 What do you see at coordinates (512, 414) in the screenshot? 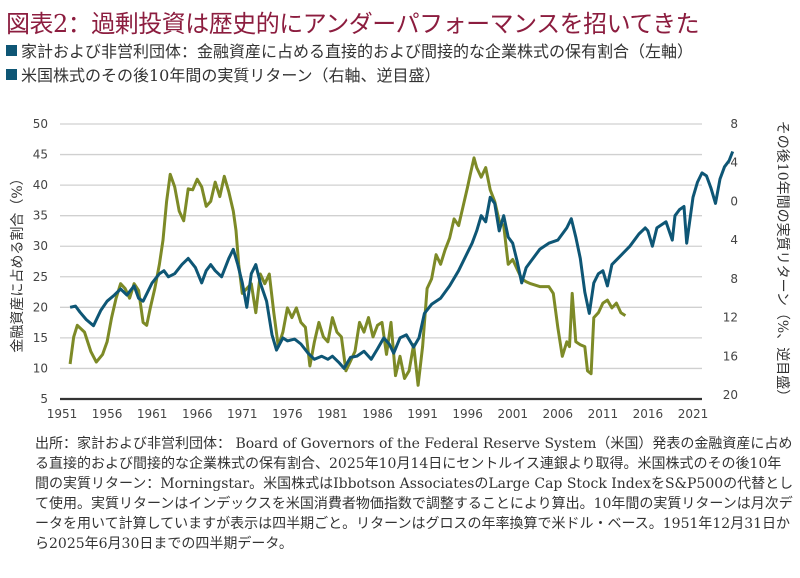
I see `x-tick-label: 2001` at bounding box center [512, 414].